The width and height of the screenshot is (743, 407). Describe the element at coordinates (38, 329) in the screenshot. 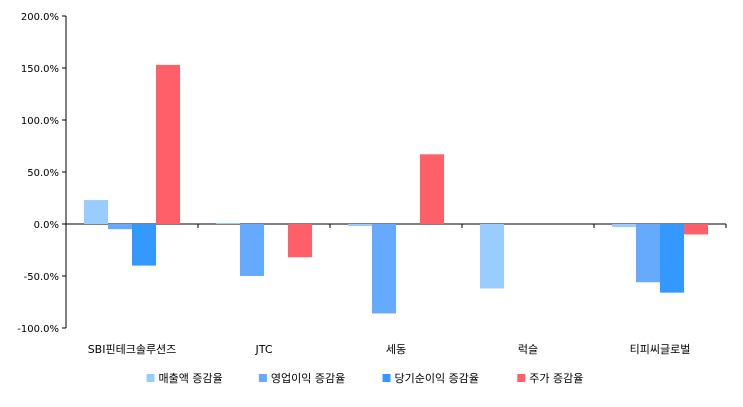

I see `y-tick-label: -100.0%` at that location.